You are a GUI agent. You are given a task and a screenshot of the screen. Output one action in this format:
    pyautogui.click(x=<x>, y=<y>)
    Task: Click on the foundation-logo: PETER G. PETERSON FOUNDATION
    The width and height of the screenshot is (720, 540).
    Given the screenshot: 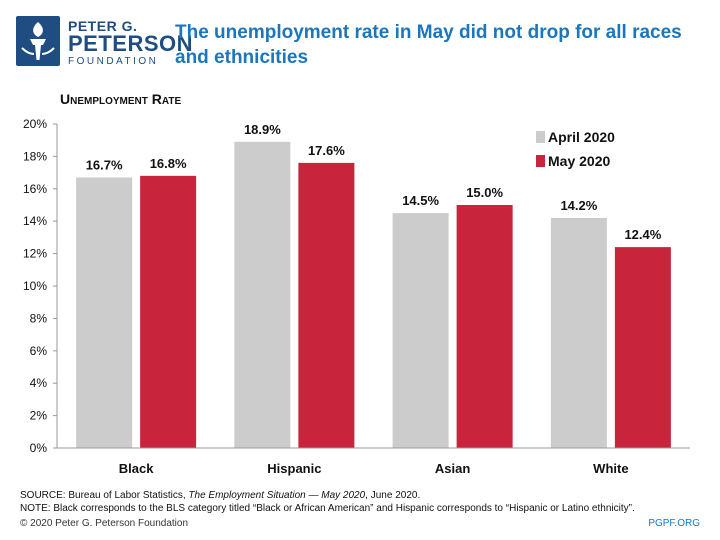 What is the action you would take?
    pyautogui.click(x=104, y=42)
    